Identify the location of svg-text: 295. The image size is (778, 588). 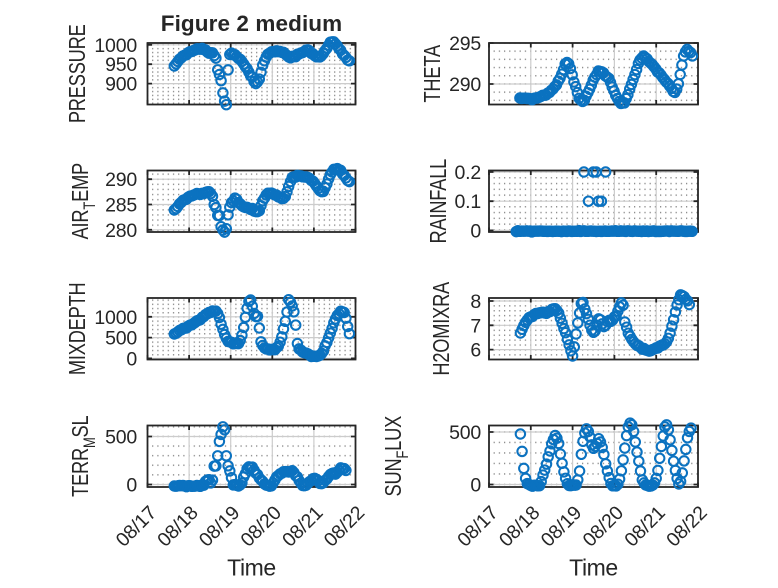
(465, 44).